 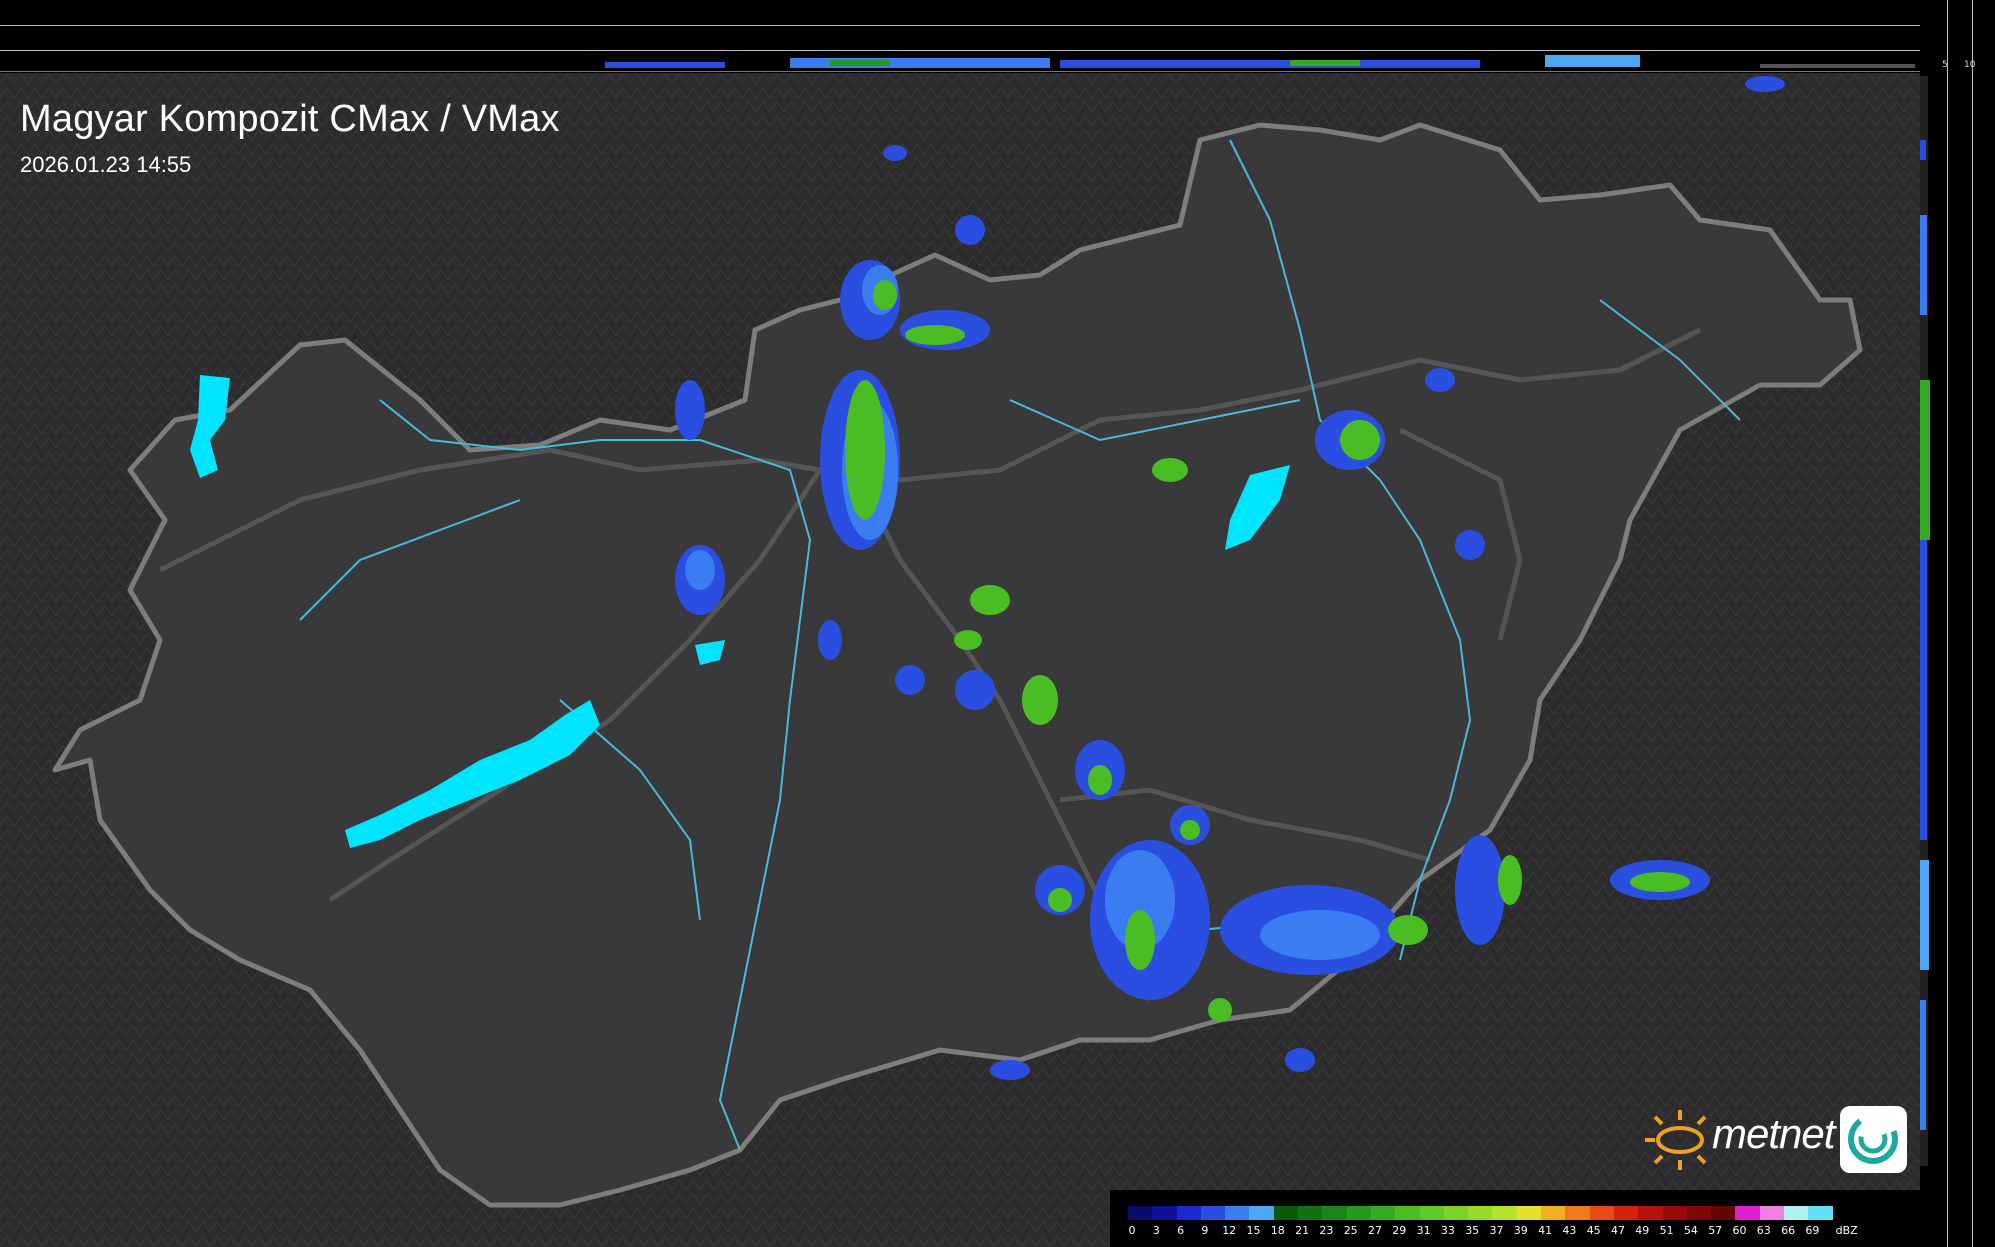 I want to click on legend-value-label: 9, so click(x=1205, y=1230).